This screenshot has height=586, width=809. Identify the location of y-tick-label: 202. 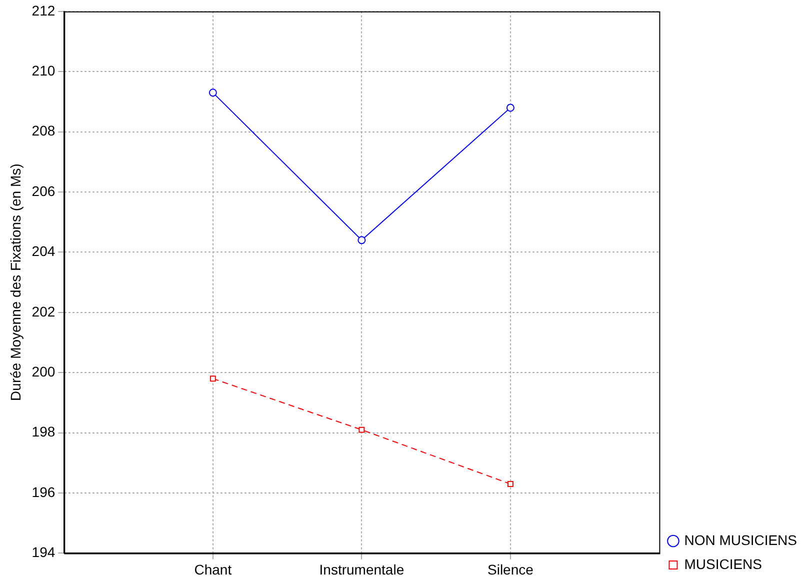
(44, 311).